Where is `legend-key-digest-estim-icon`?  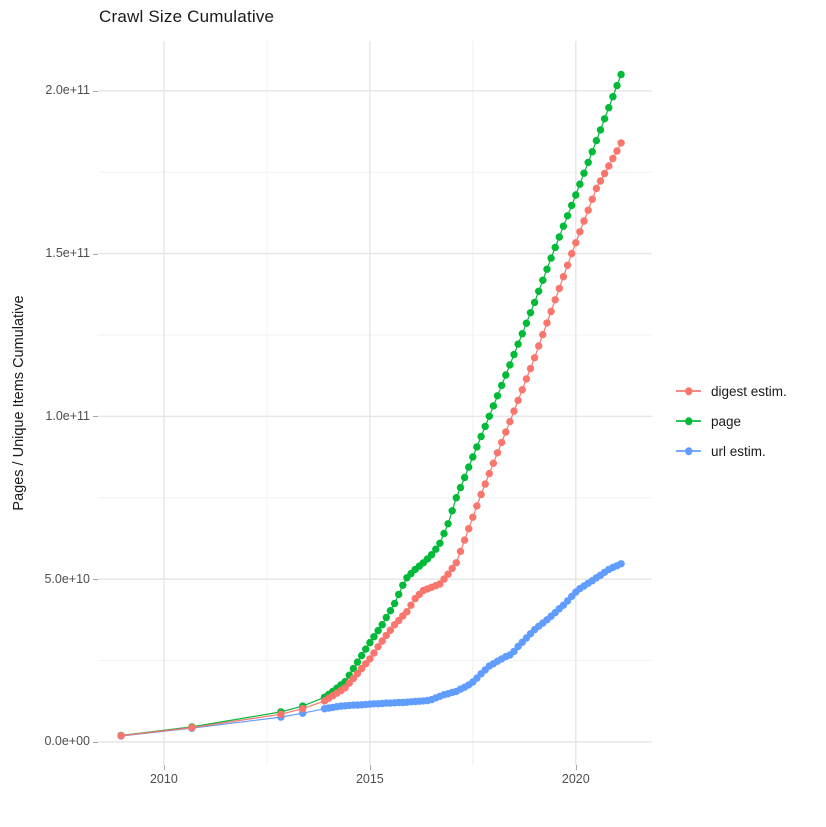 legend-key-digest-estim-icon is located at coordinates (688, 391).